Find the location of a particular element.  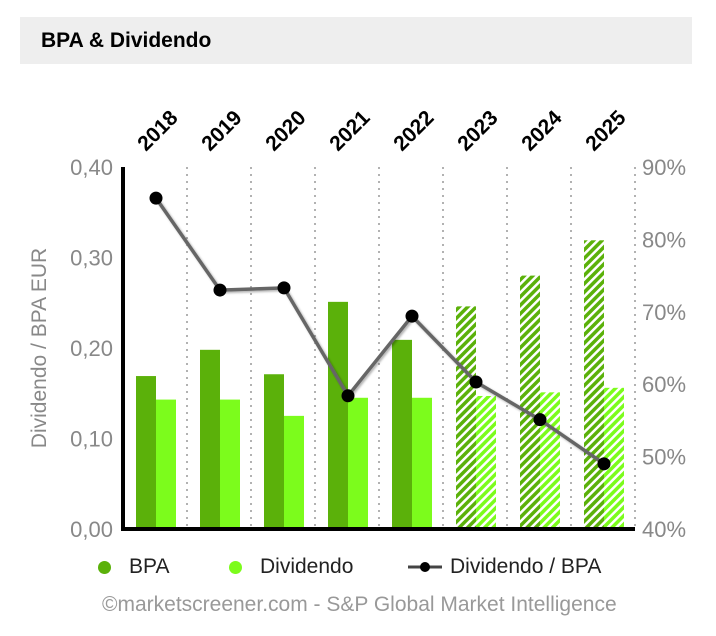

x-tick-label: 2021 is located at coordinates (350, 131).